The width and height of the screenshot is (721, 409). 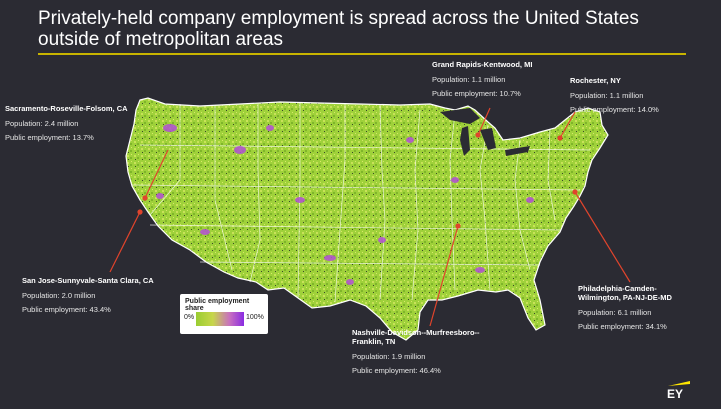 I want to click on annotation-name: Rochester, NY, so click(x=595, y=80).